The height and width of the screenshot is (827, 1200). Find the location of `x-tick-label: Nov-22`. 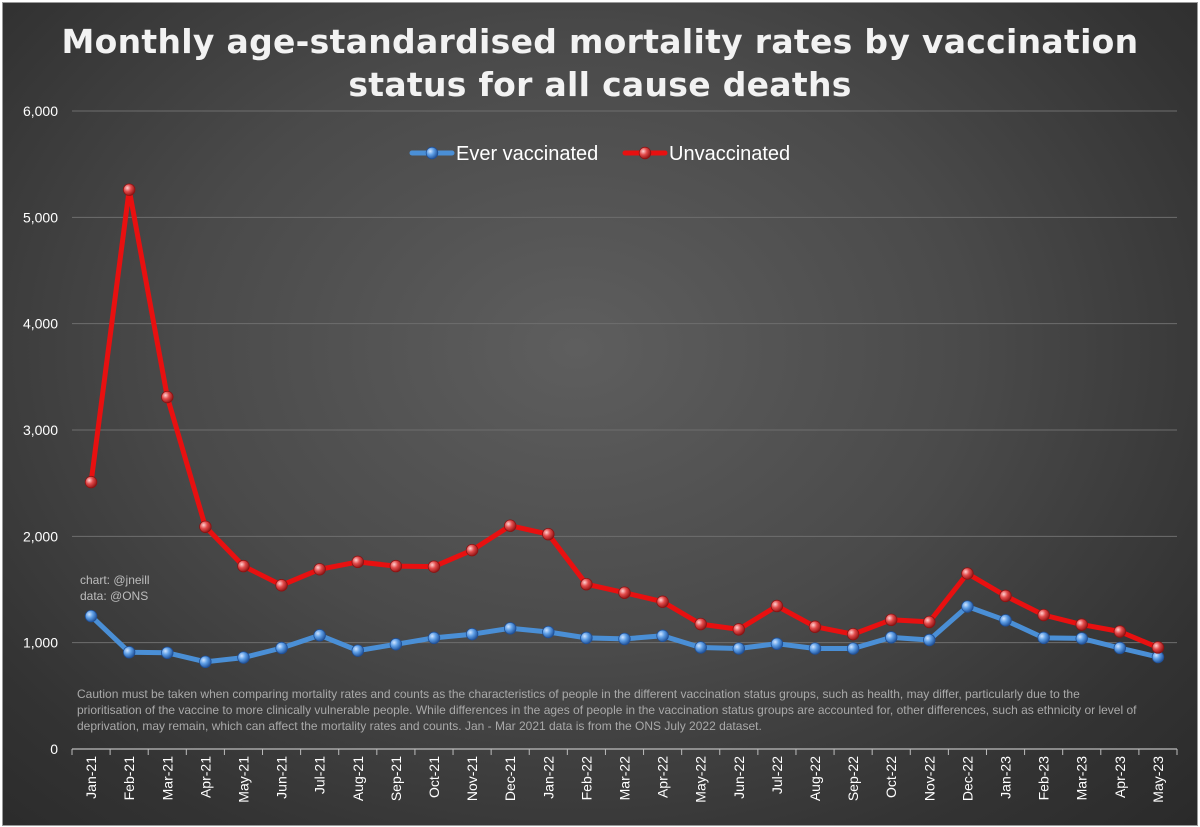

x-tick-label: Nov-22 is located at coordinates (929, 778).